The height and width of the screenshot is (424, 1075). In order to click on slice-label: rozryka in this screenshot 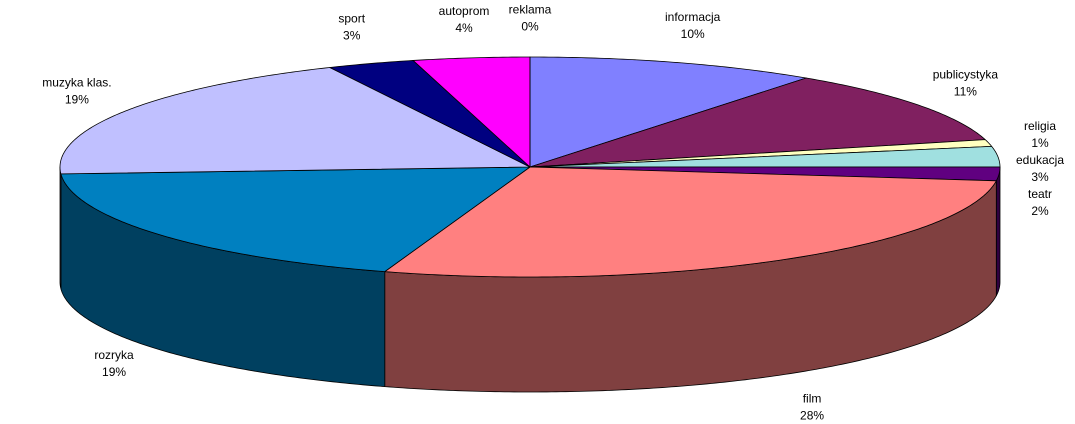, I will do `click(114, 355)`.